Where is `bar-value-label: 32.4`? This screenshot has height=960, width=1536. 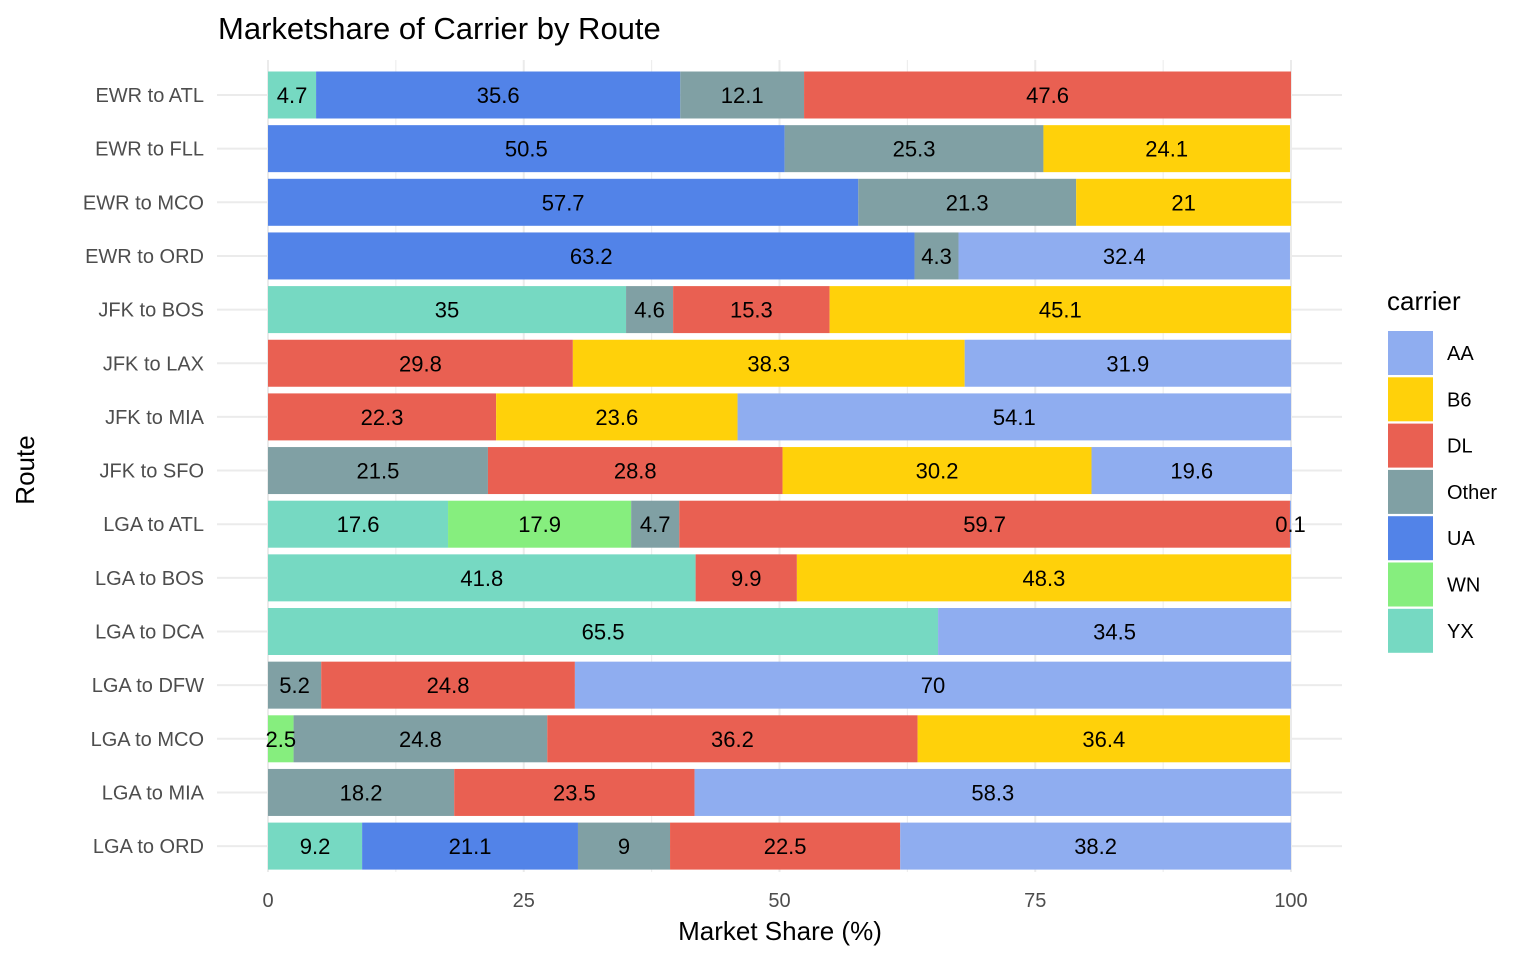
bar-value-label: 32.4 is located at coordinates (1124, 256).